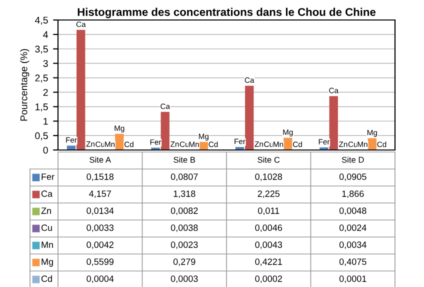 The height and width of the screenshot is (287, 424). Describe the element at coordinates (269, 159) in the screenshot. I see `x-tick-label: Site C` at that location.